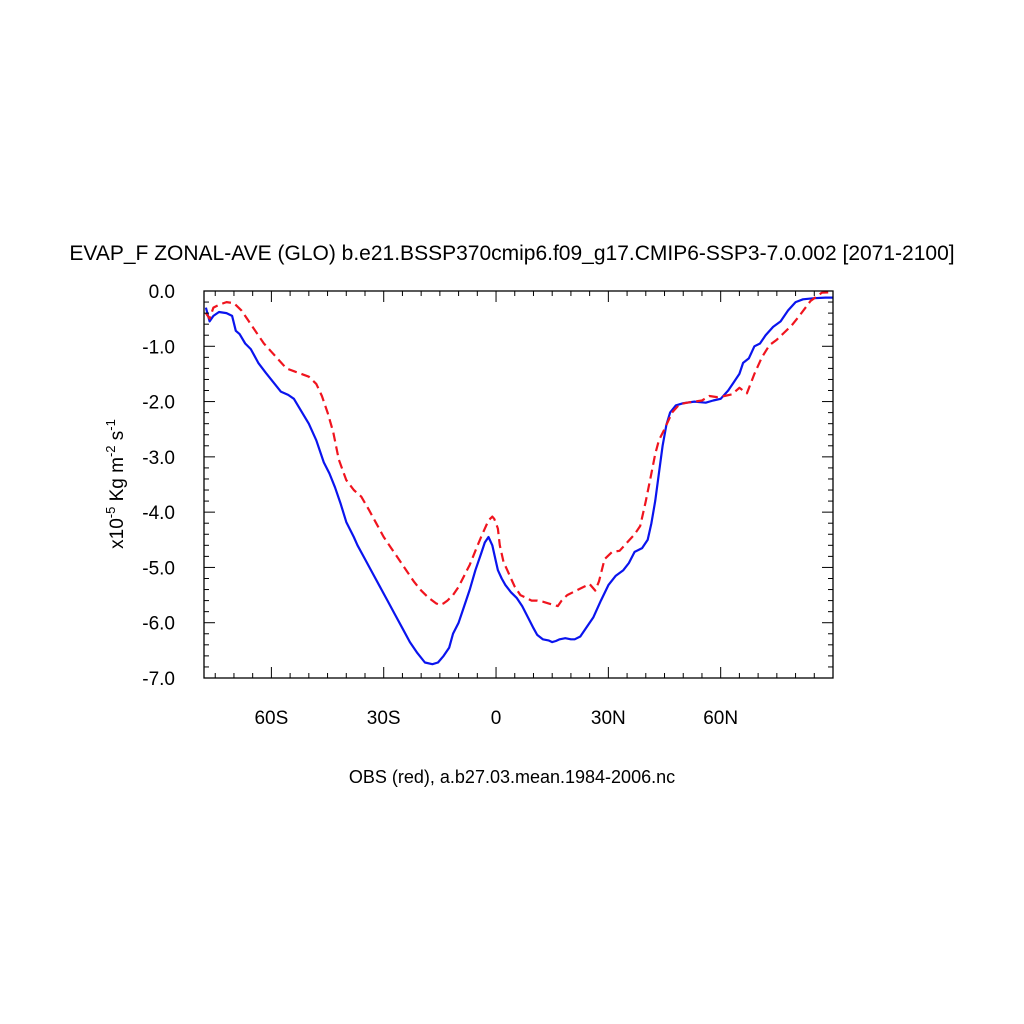 Image resolution: width=1024 pixels, height=1024 pixels. I want to click on y-tick-label: -4.0, so click(158, 513).